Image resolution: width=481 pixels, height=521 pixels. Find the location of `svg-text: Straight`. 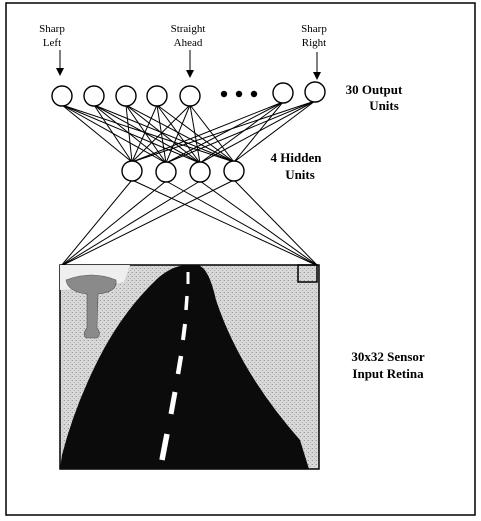

svg-text: Straight is located at coordinates (188, 29).